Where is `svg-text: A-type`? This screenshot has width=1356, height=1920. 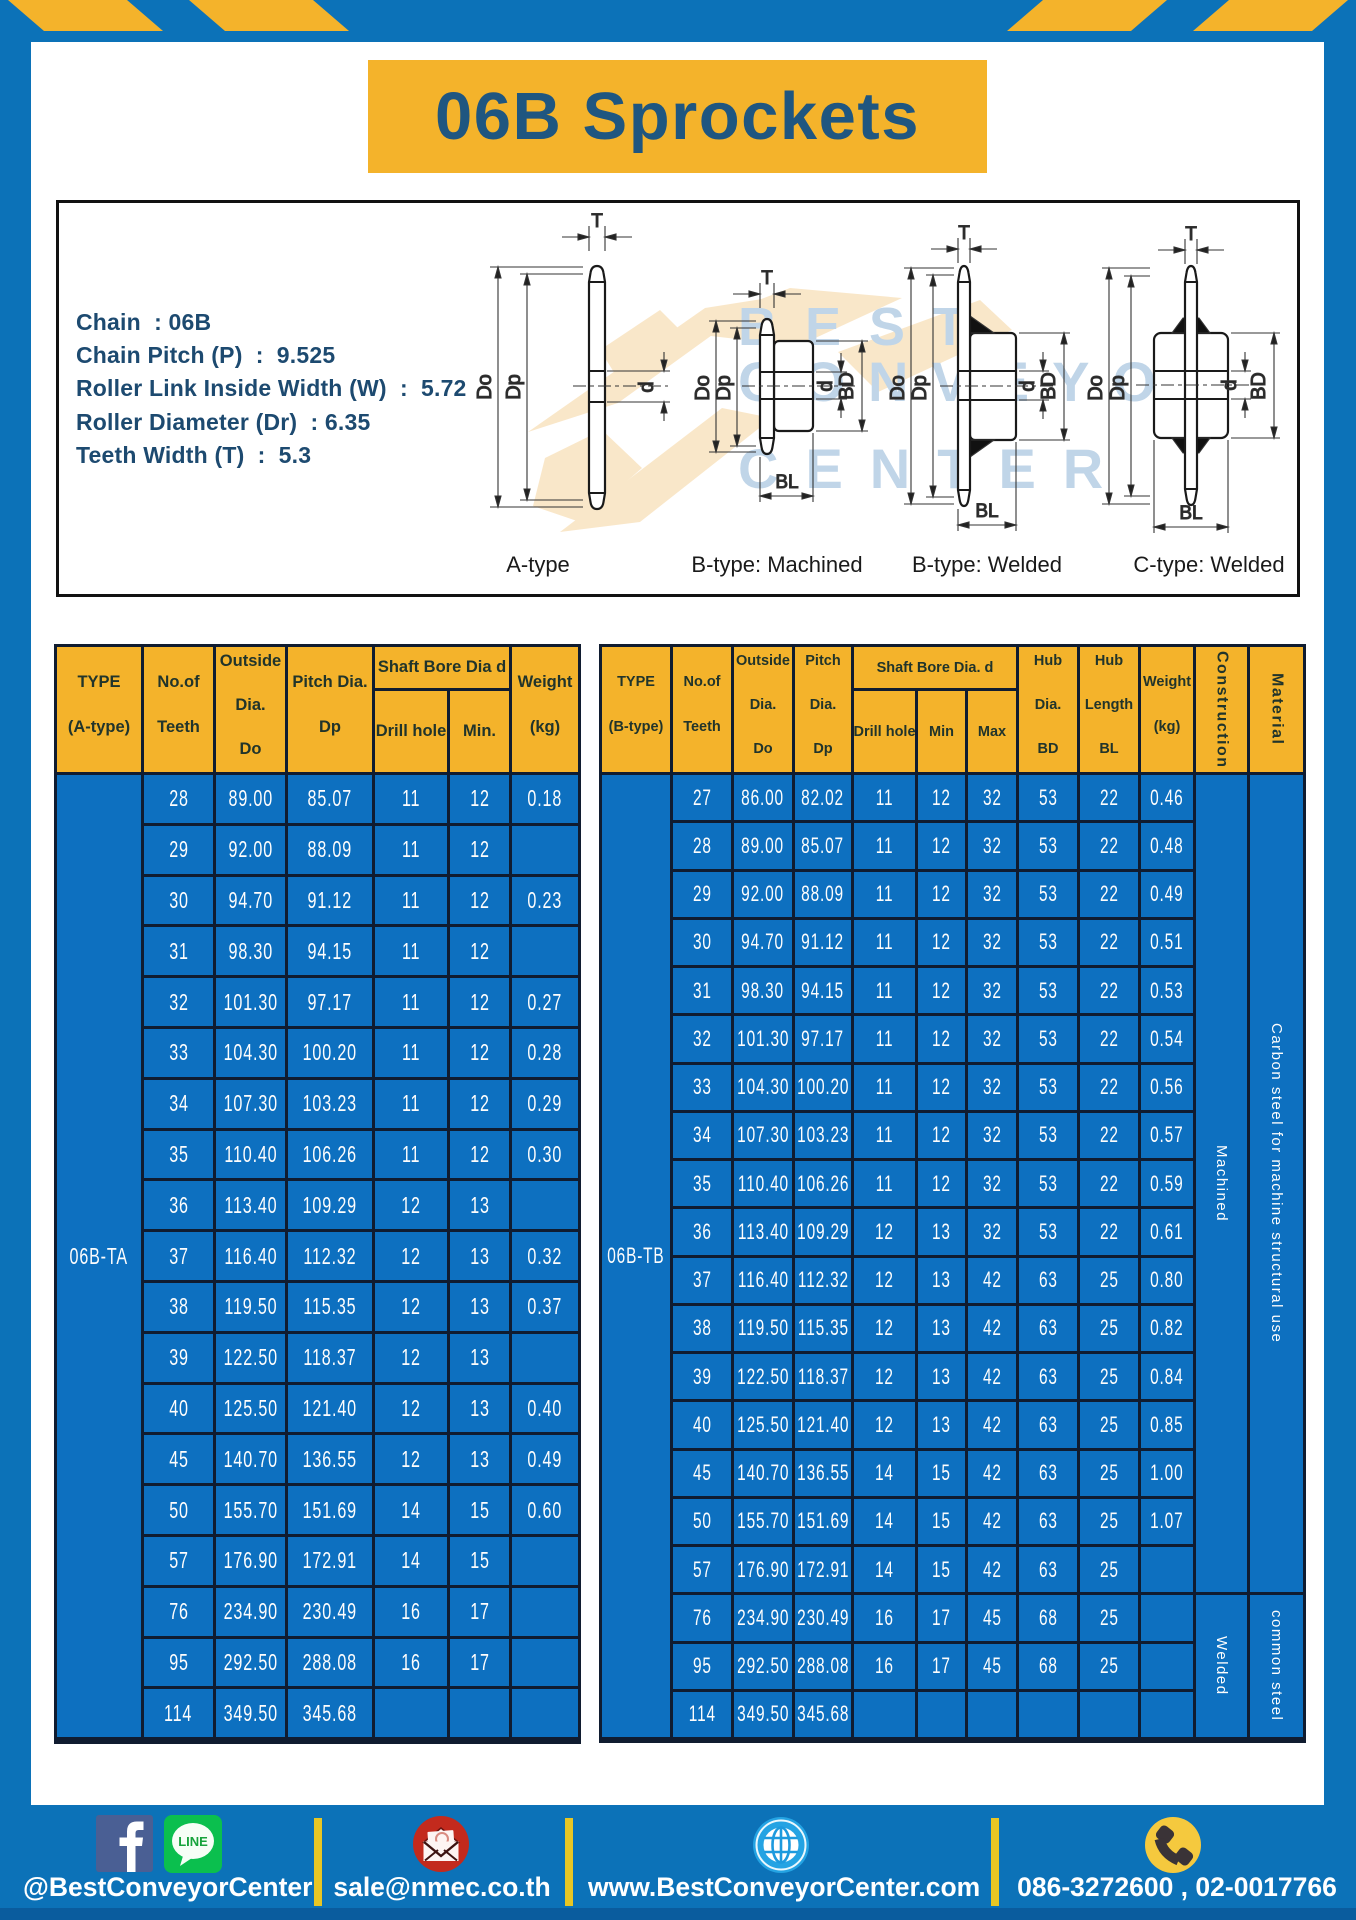
svg-text: A-type is located at coordinates (538, 564).